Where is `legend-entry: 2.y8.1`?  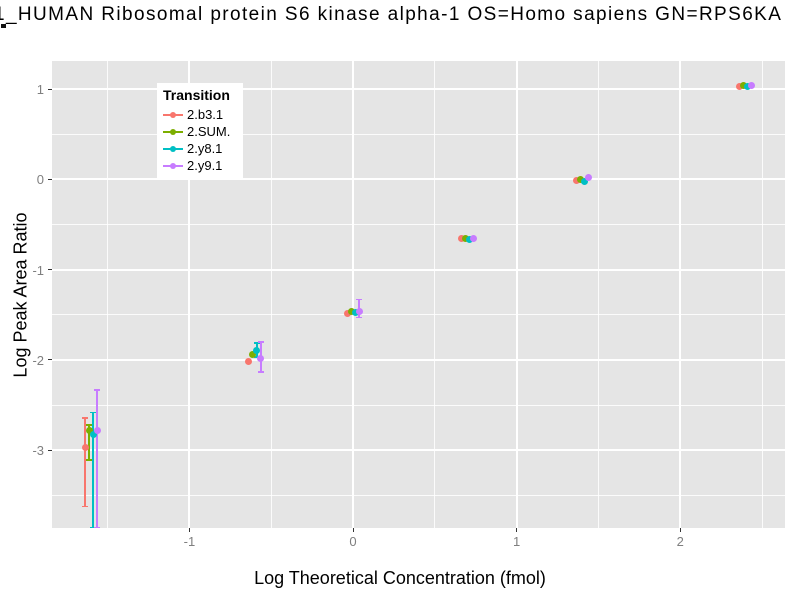
legend-entry: 2.y8.1 is located at coordinates (200, 148).